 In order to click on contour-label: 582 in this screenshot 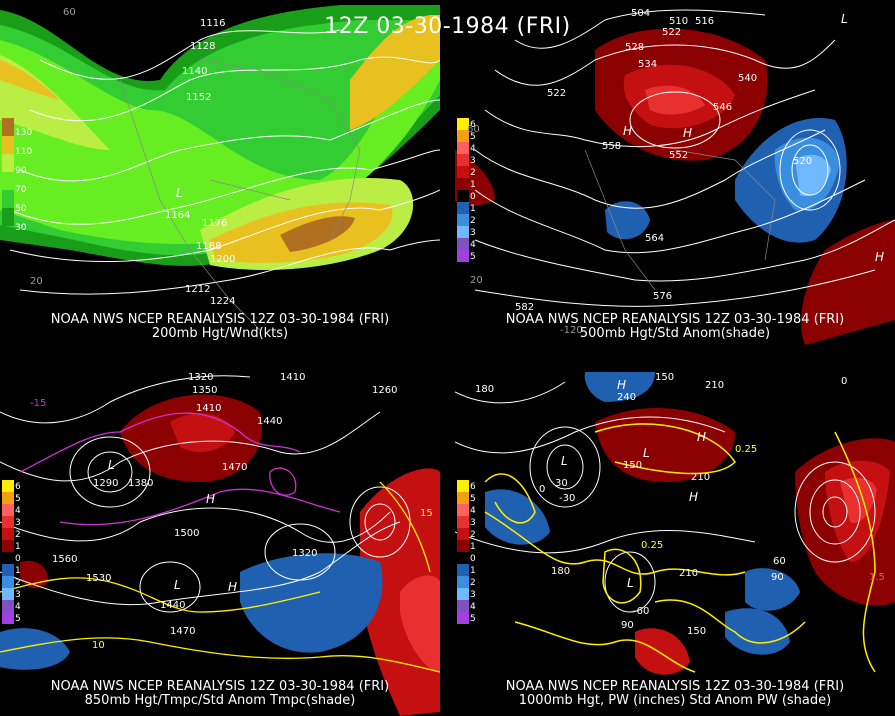, I will do `click(525, 307)`.